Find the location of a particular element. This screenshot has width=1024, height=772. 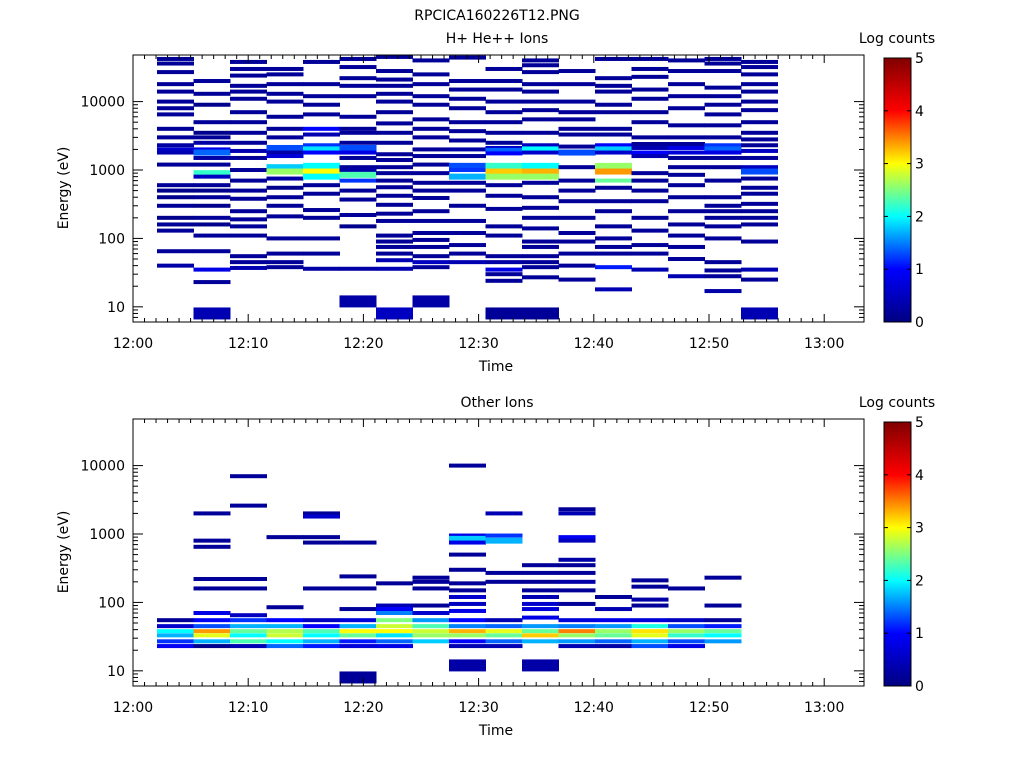

x-tick-label: 12:10 is located at coordinates (248, 708).